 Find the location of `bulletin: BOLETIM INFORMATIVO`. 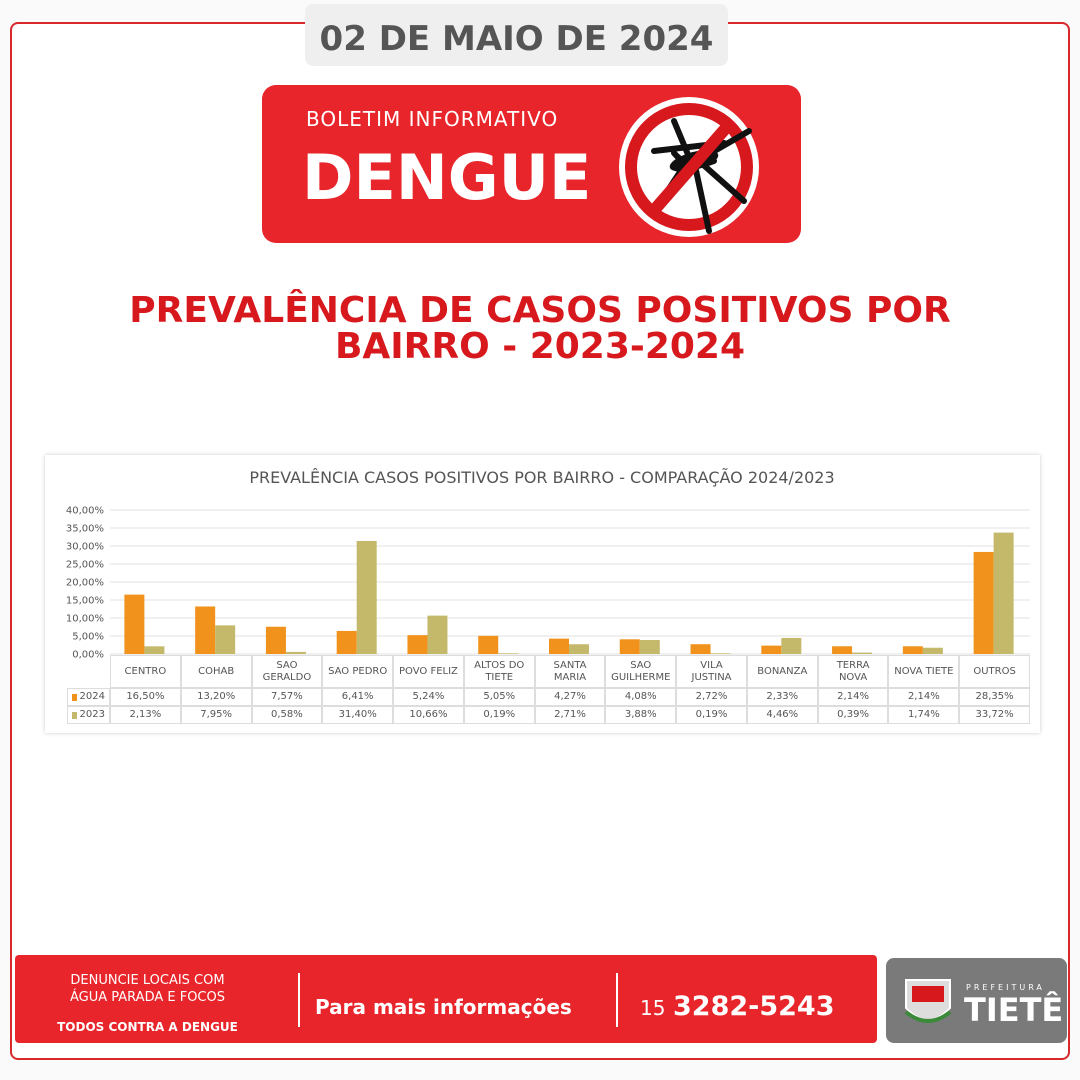

bulletin: BOLETIM INFORMATIVO is located at coordinates (432, 119).